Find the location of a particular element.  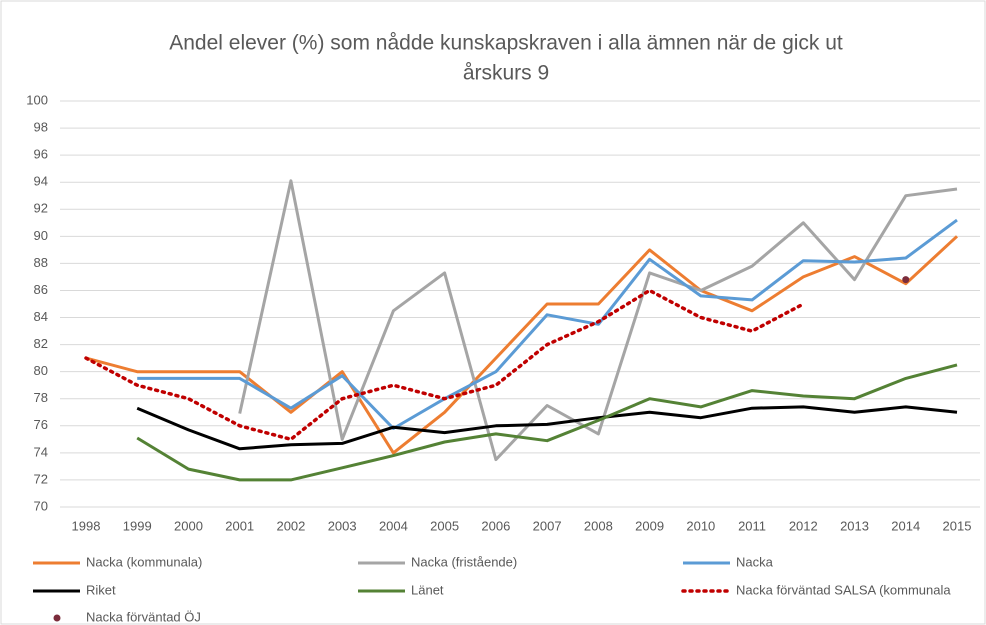

x-tick-label: 2004 is located at coordinates (393, 525).